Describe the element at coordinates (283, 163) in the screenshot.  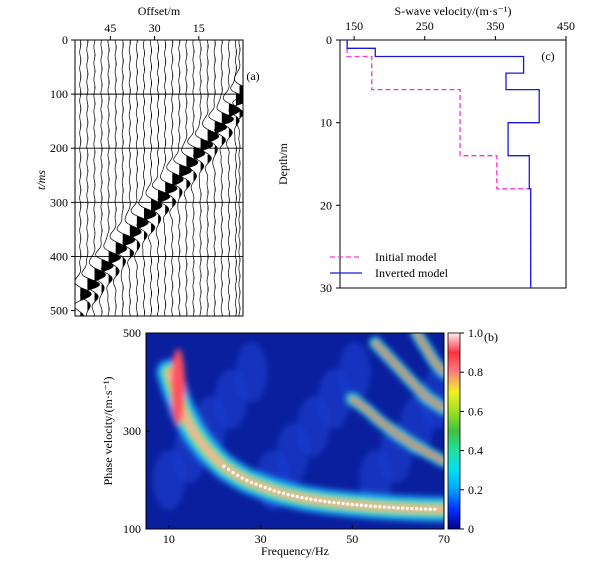
I see `panel-c-y-axis-label: Depth/m` at that location.